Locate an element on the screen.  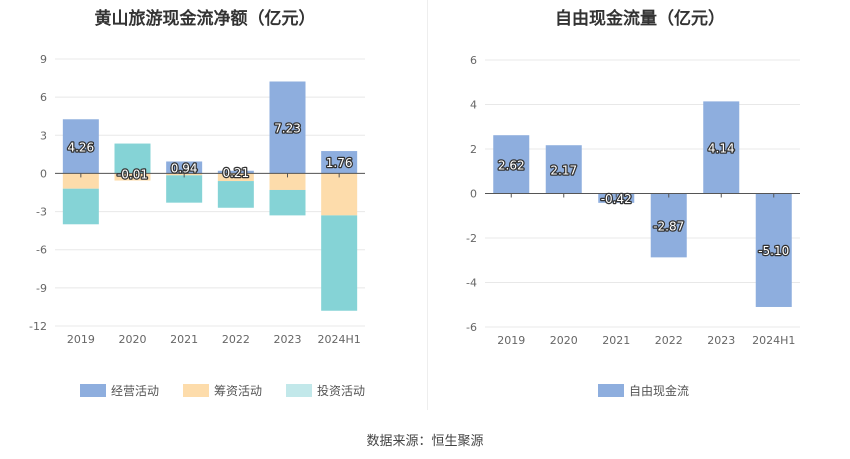
left-x-tick-label: 2024H1 is located at coordinates (339, 339).